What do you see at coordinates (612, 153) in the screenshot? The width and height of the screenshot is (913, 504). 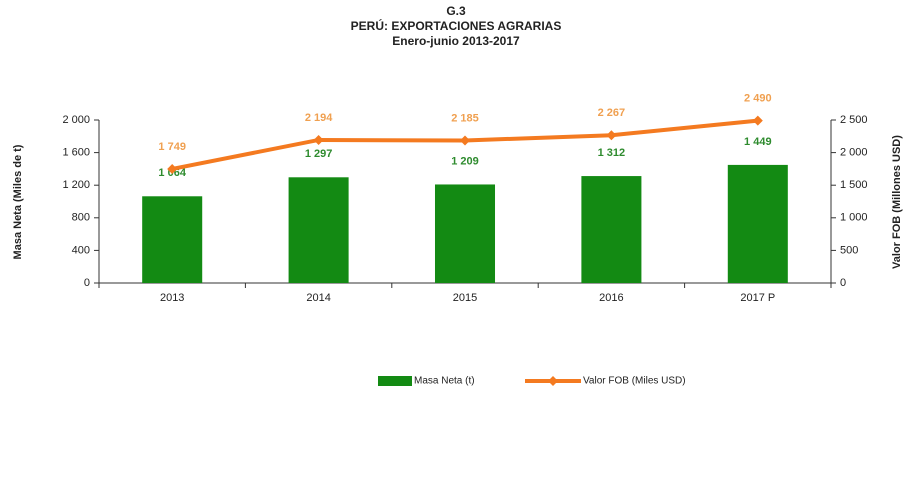 I see `data-label: 1 312` at bounding box center [612, 153].